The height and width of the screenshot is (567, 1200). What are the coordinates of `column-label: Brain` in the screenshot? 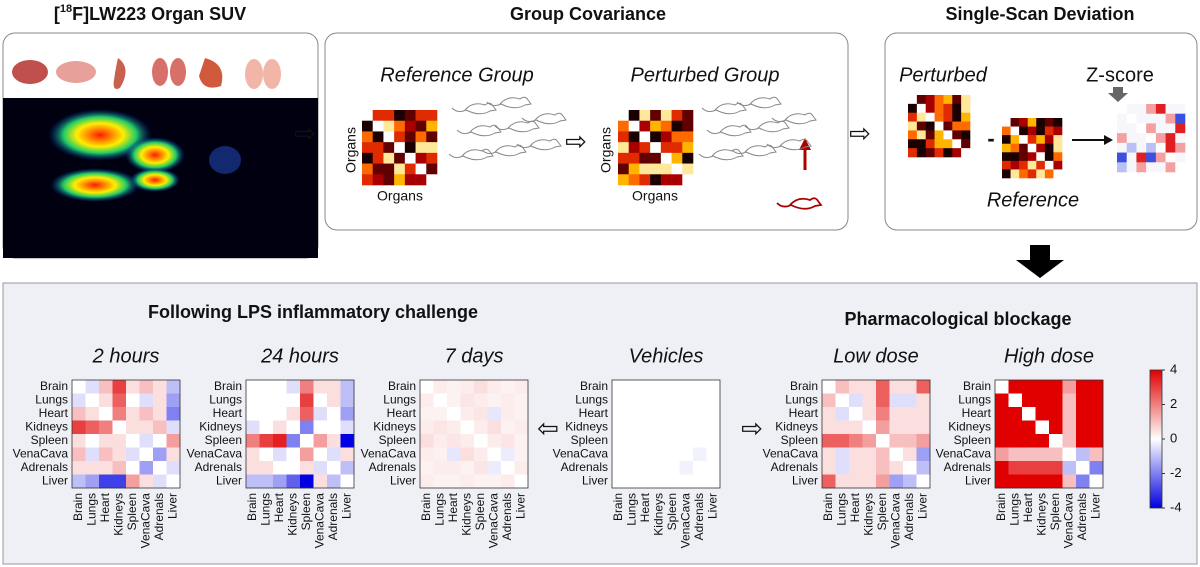 It's located at (618, 507).